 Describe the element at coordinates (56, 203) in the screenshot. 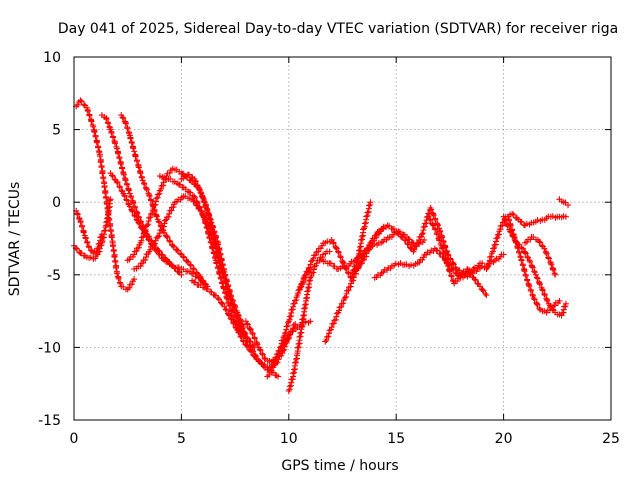

I see `y-tick-label: 0` at that location.